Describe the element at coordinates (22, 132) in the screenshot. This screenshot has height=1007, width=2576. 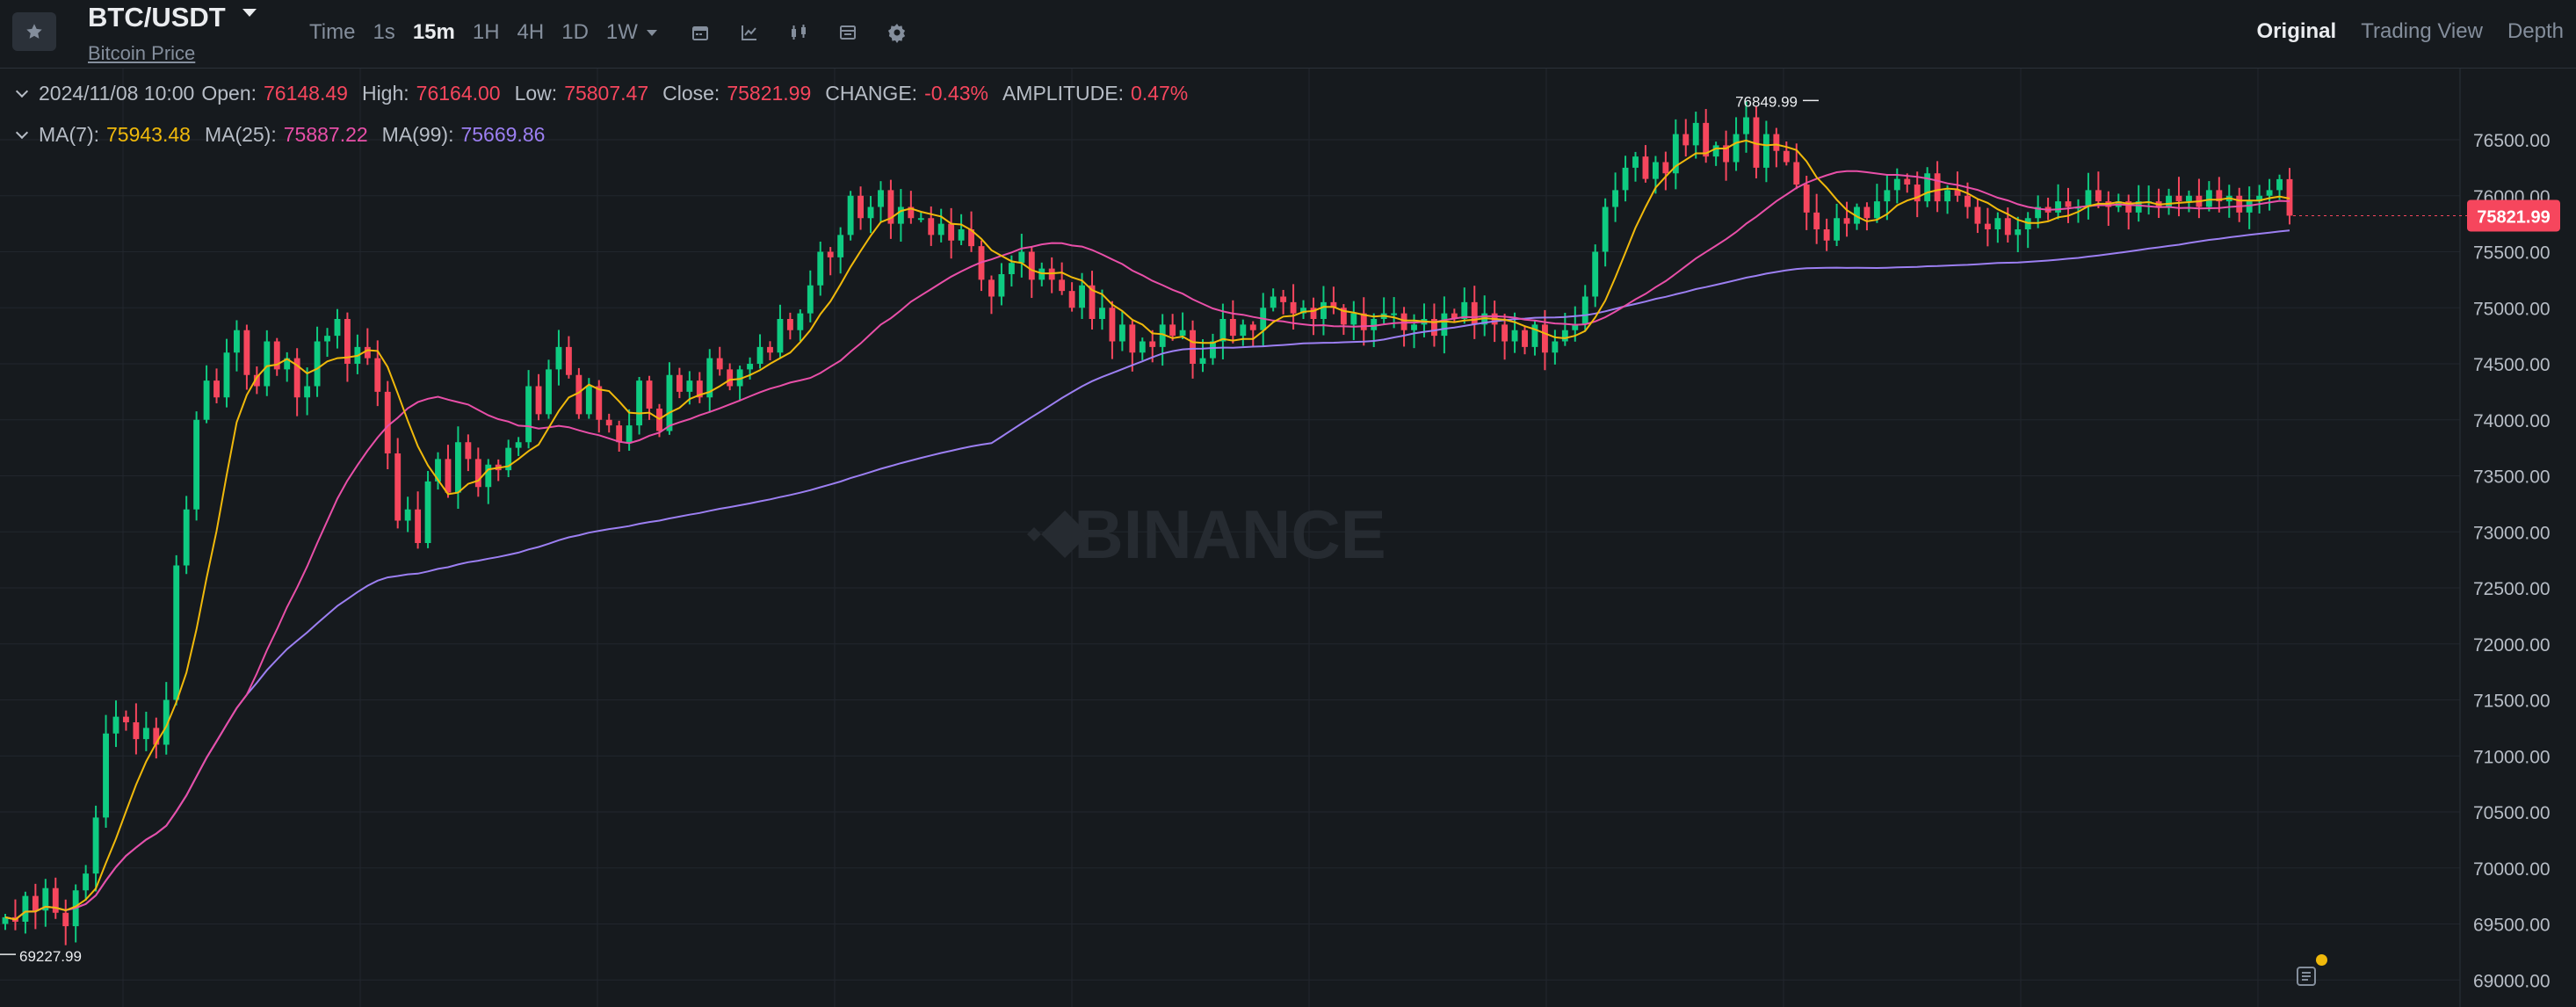
I see `ma-collapse-chevron-icon` at that location.